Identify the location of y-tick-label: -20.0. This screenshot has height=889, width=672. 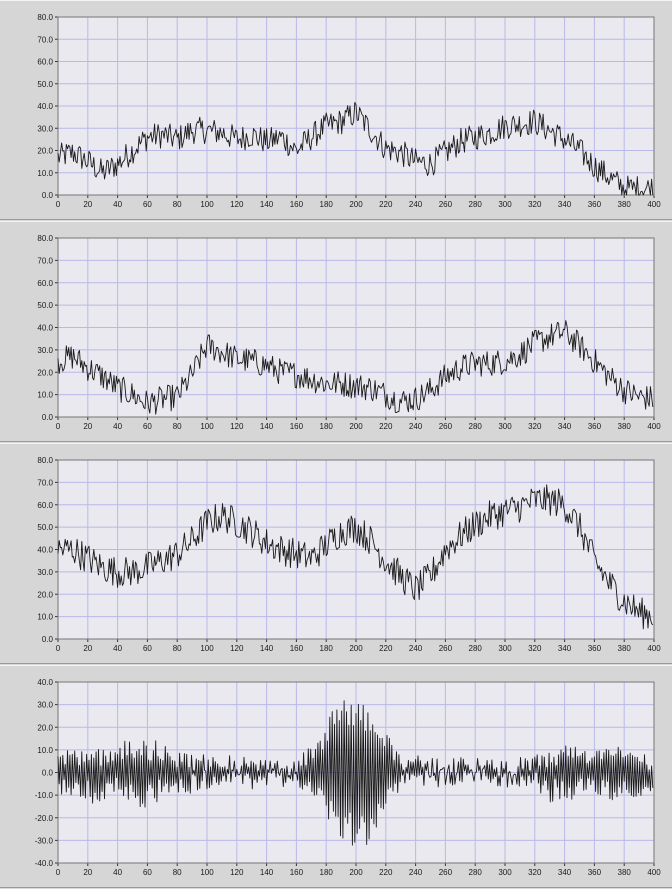
(44, 818).